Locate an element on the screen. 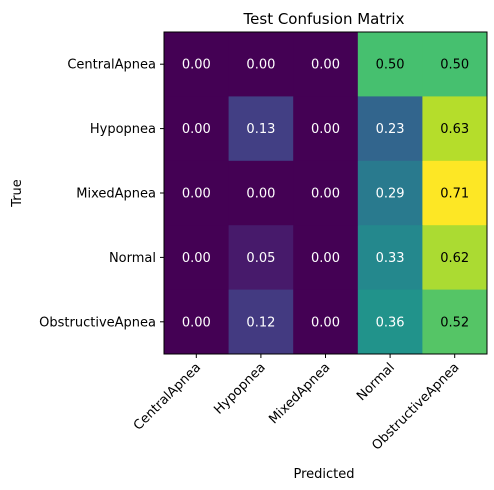 The width and height of the screenshot is (494, 490). x-tick-label: Hypopnea is located at coordinates (239, 388).